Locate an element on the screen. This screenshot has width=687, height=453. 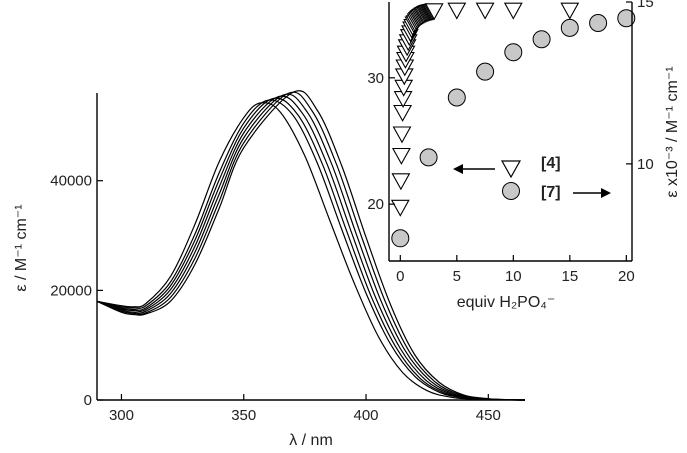
main-x-tick-label: 350 is located at coordinates (243, 415).